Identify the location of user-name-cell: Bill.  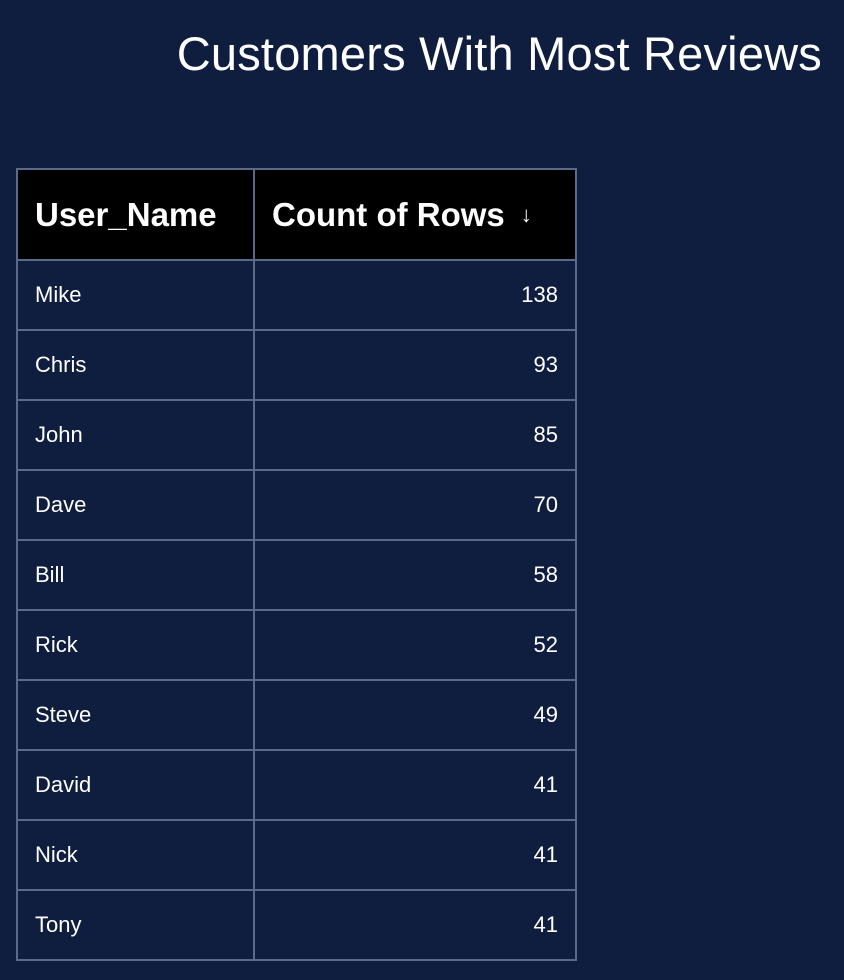
(135, 575).